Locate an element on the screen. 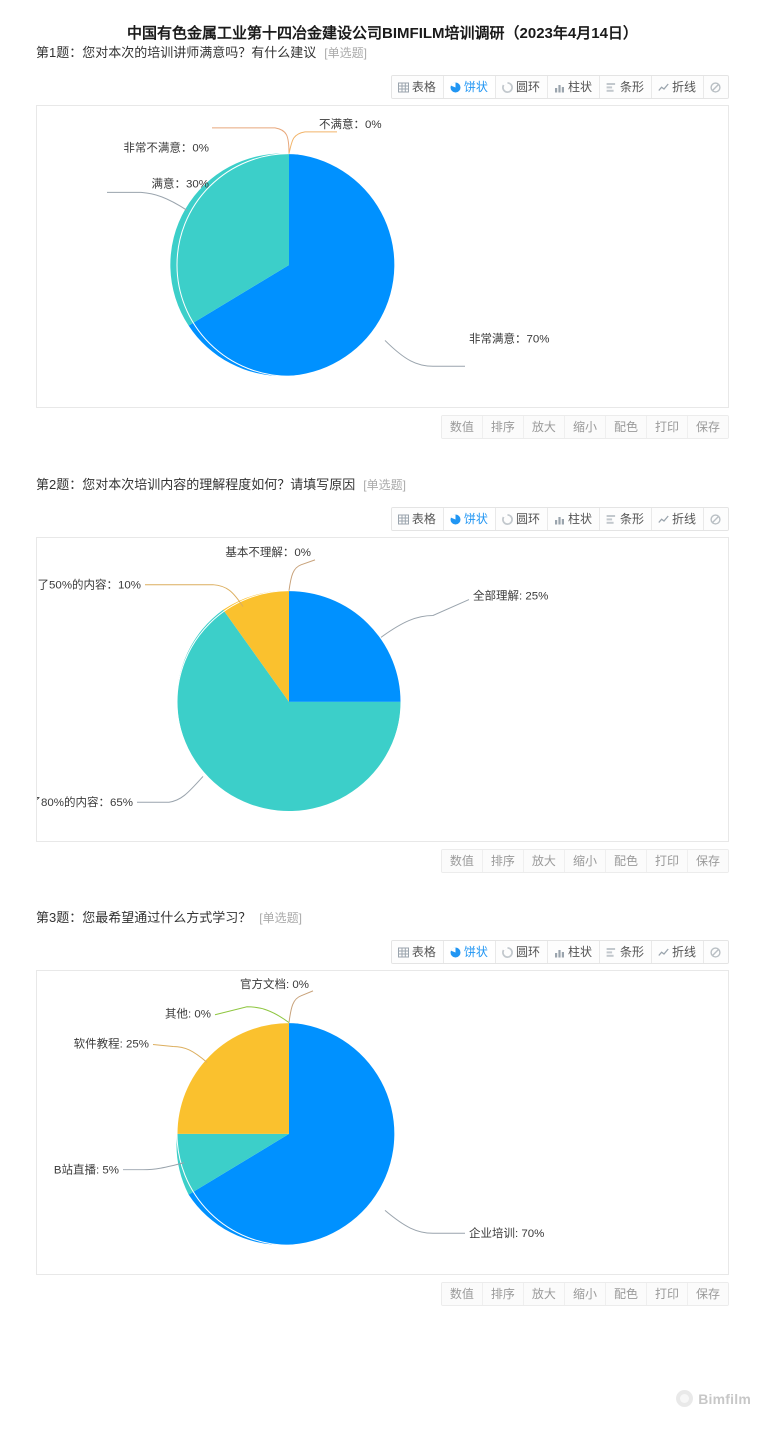  chart-type-bar-label-1: 条形 is located at coordinates (631, 87).